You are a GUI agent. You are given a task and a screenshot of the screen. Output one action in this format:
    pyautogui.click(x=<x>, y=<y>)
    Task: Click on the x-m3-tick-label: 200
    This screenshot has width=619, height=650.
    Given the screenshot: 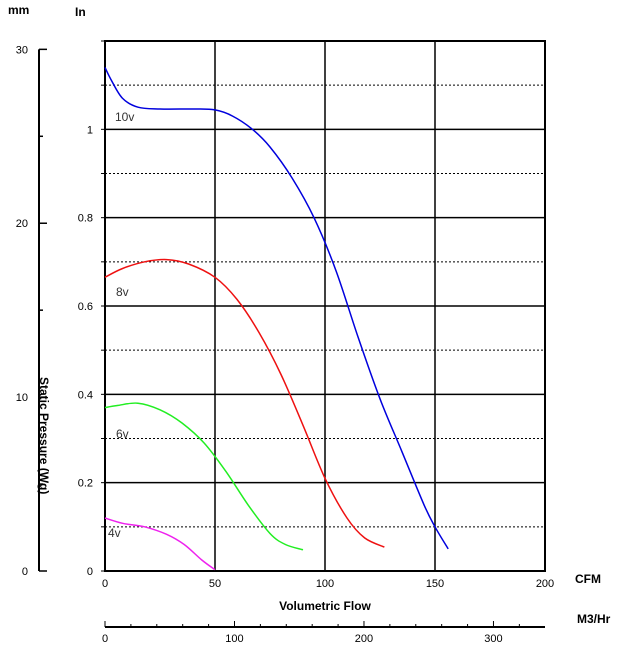 What is the action you would take?
    pyautogui.click(x=364, y=639)
    